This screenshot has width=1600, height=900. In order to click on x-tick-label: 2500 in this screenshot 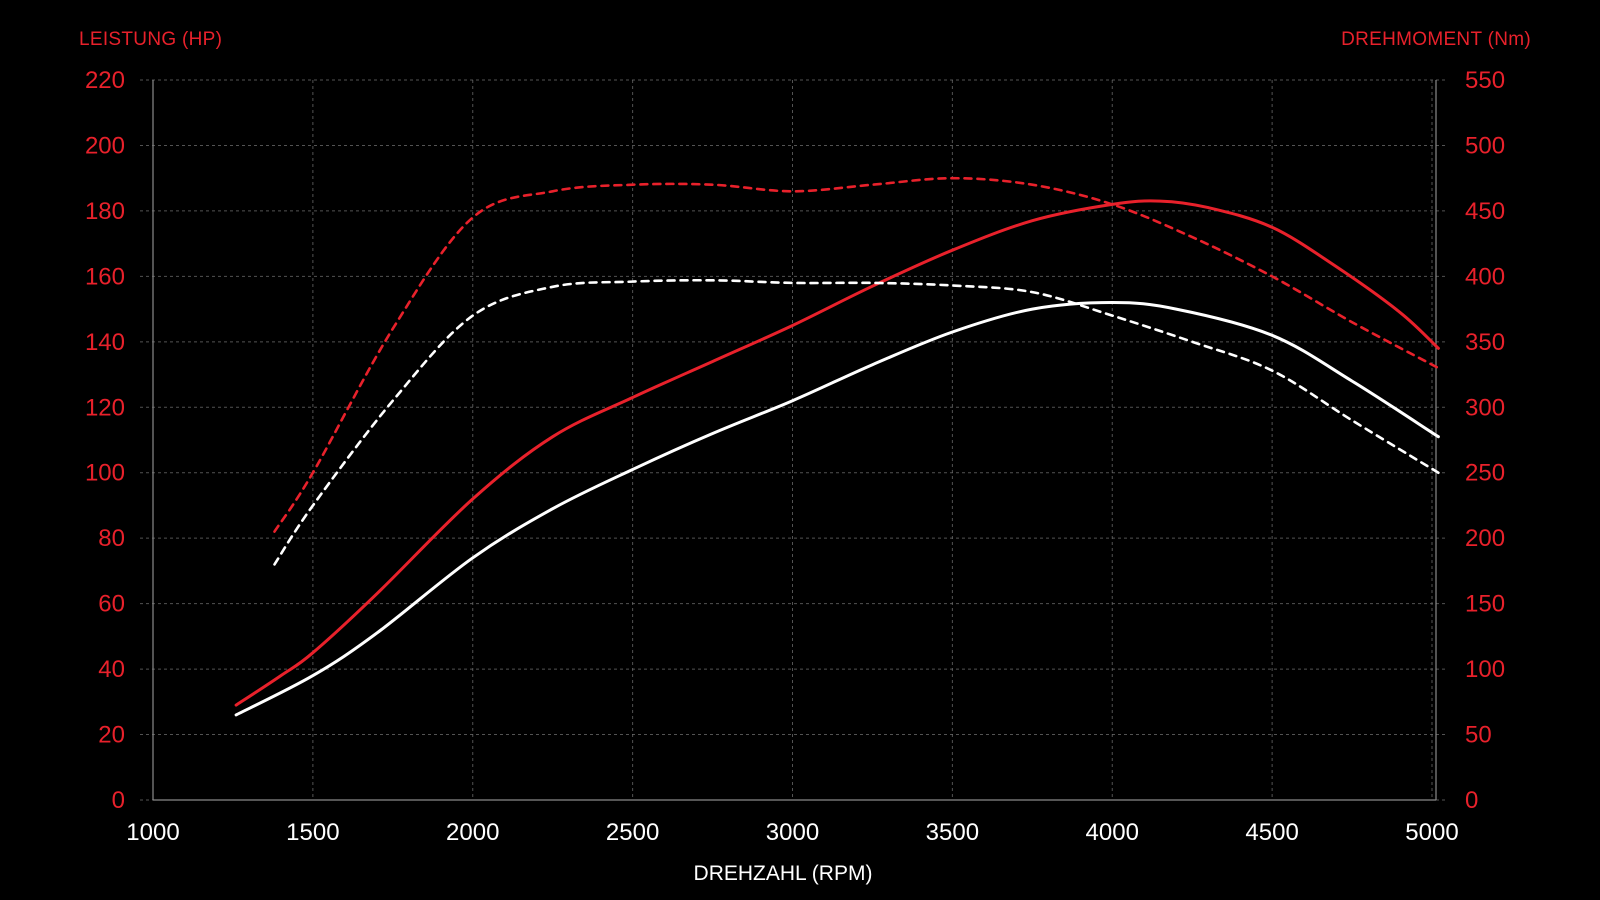, I will do `click(632, 832)`.